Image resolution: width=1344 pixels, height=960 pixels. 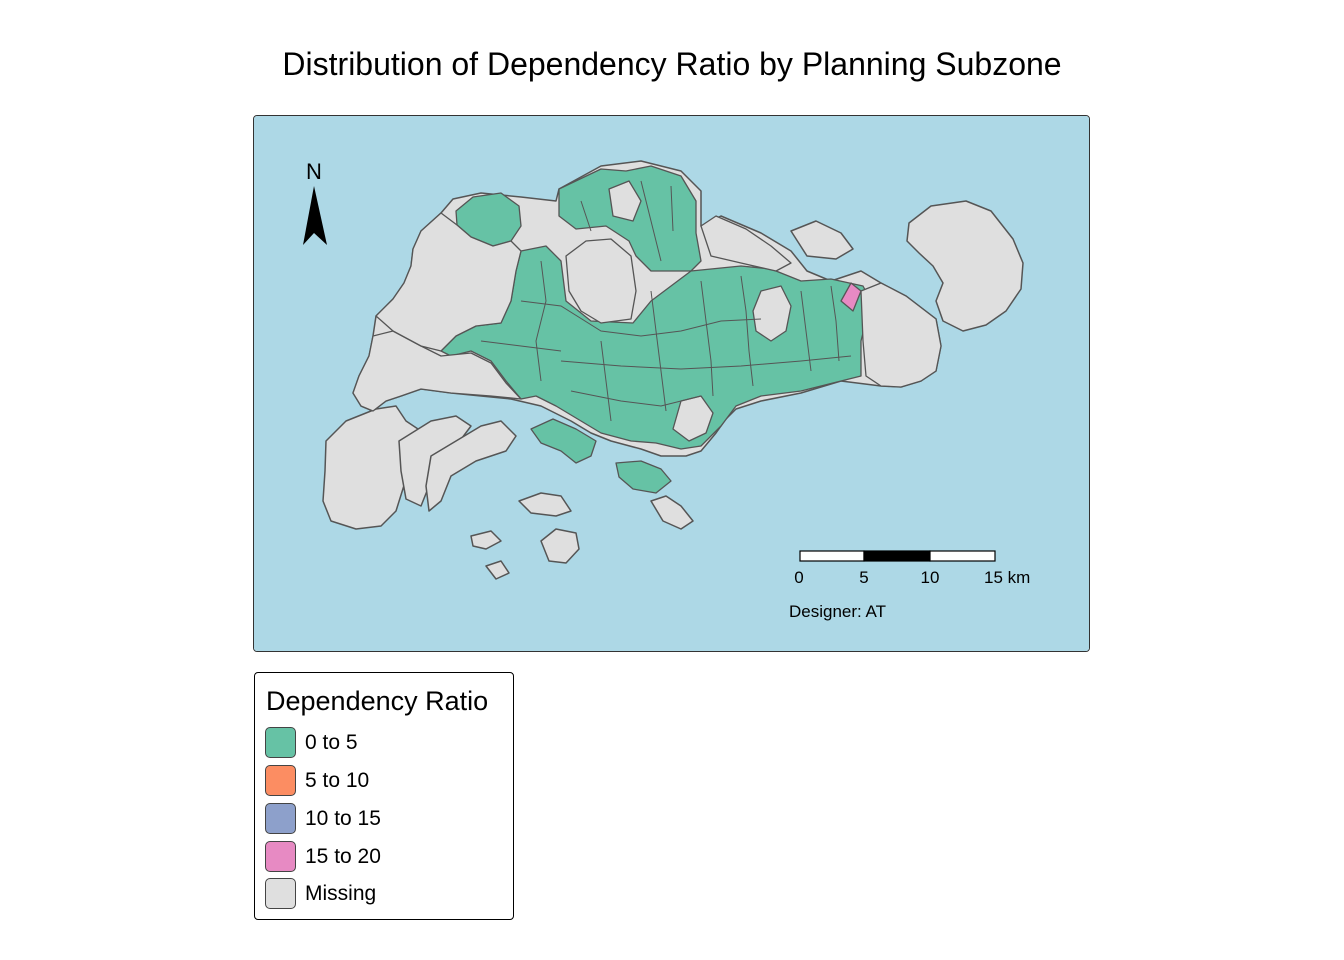 I want to click on legend-label: 10 to 15, so click(x=343, y=818).